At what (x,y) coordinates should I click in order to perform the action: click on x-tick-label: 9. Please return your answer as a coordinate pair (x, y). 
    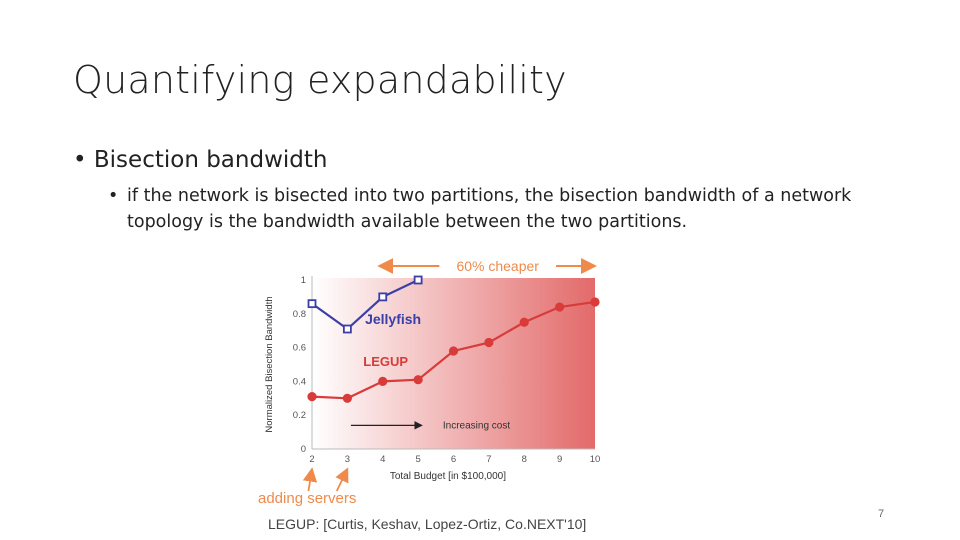
    Looking at the image, I should click on (559, 459).